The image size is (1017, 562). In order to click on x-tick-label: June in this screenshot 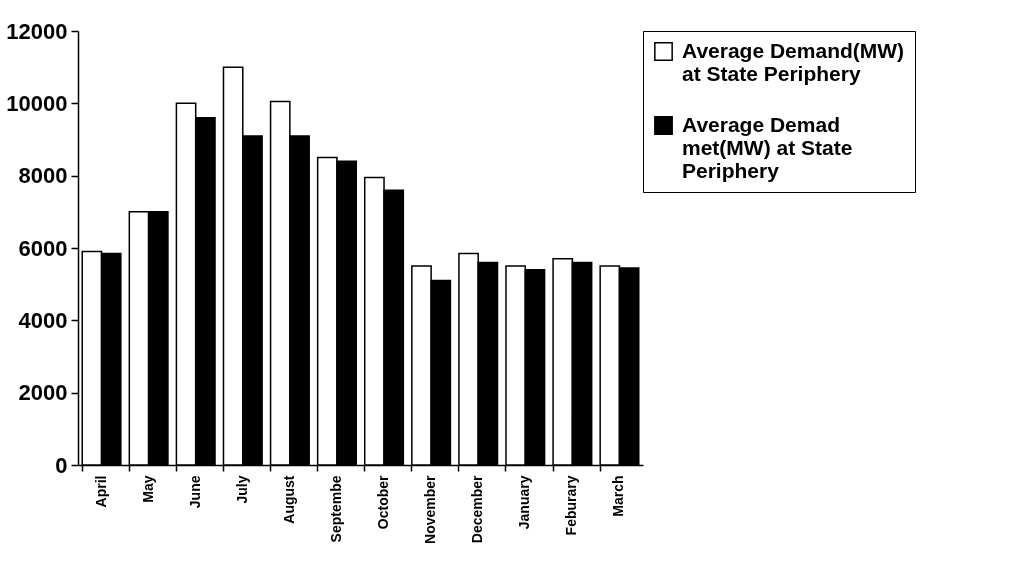, I will do `click(194, 492)`.